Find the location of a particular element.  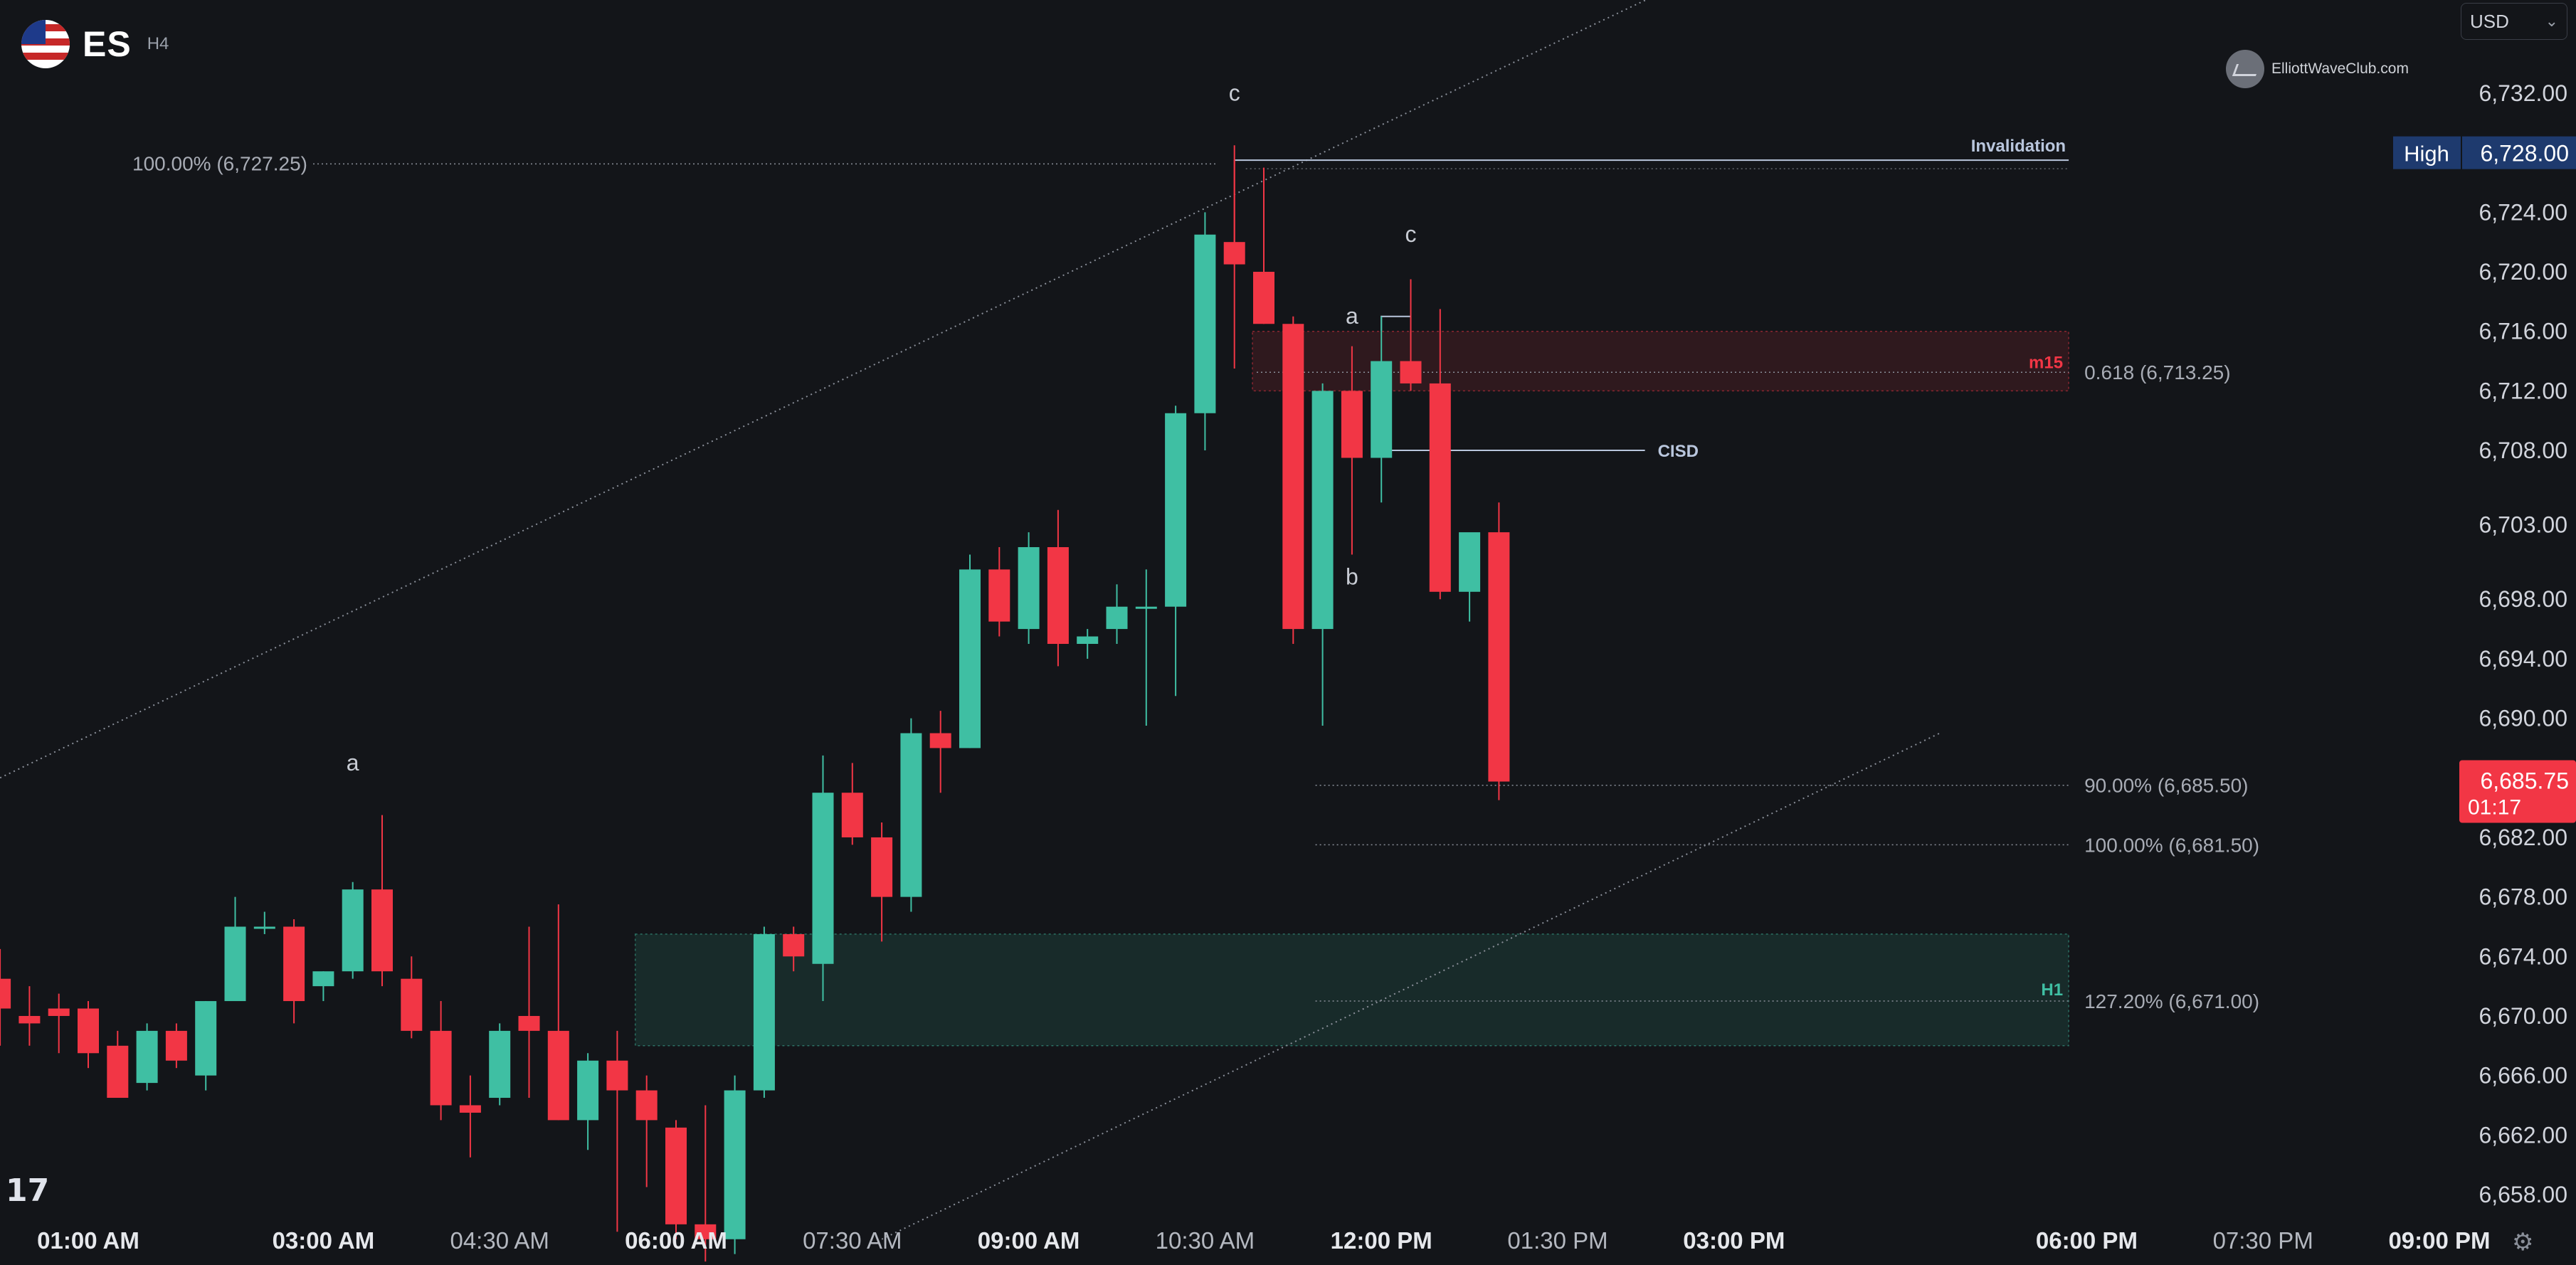

watermark: ElliottWaveClub.com is located at coordinates (2317, 69).